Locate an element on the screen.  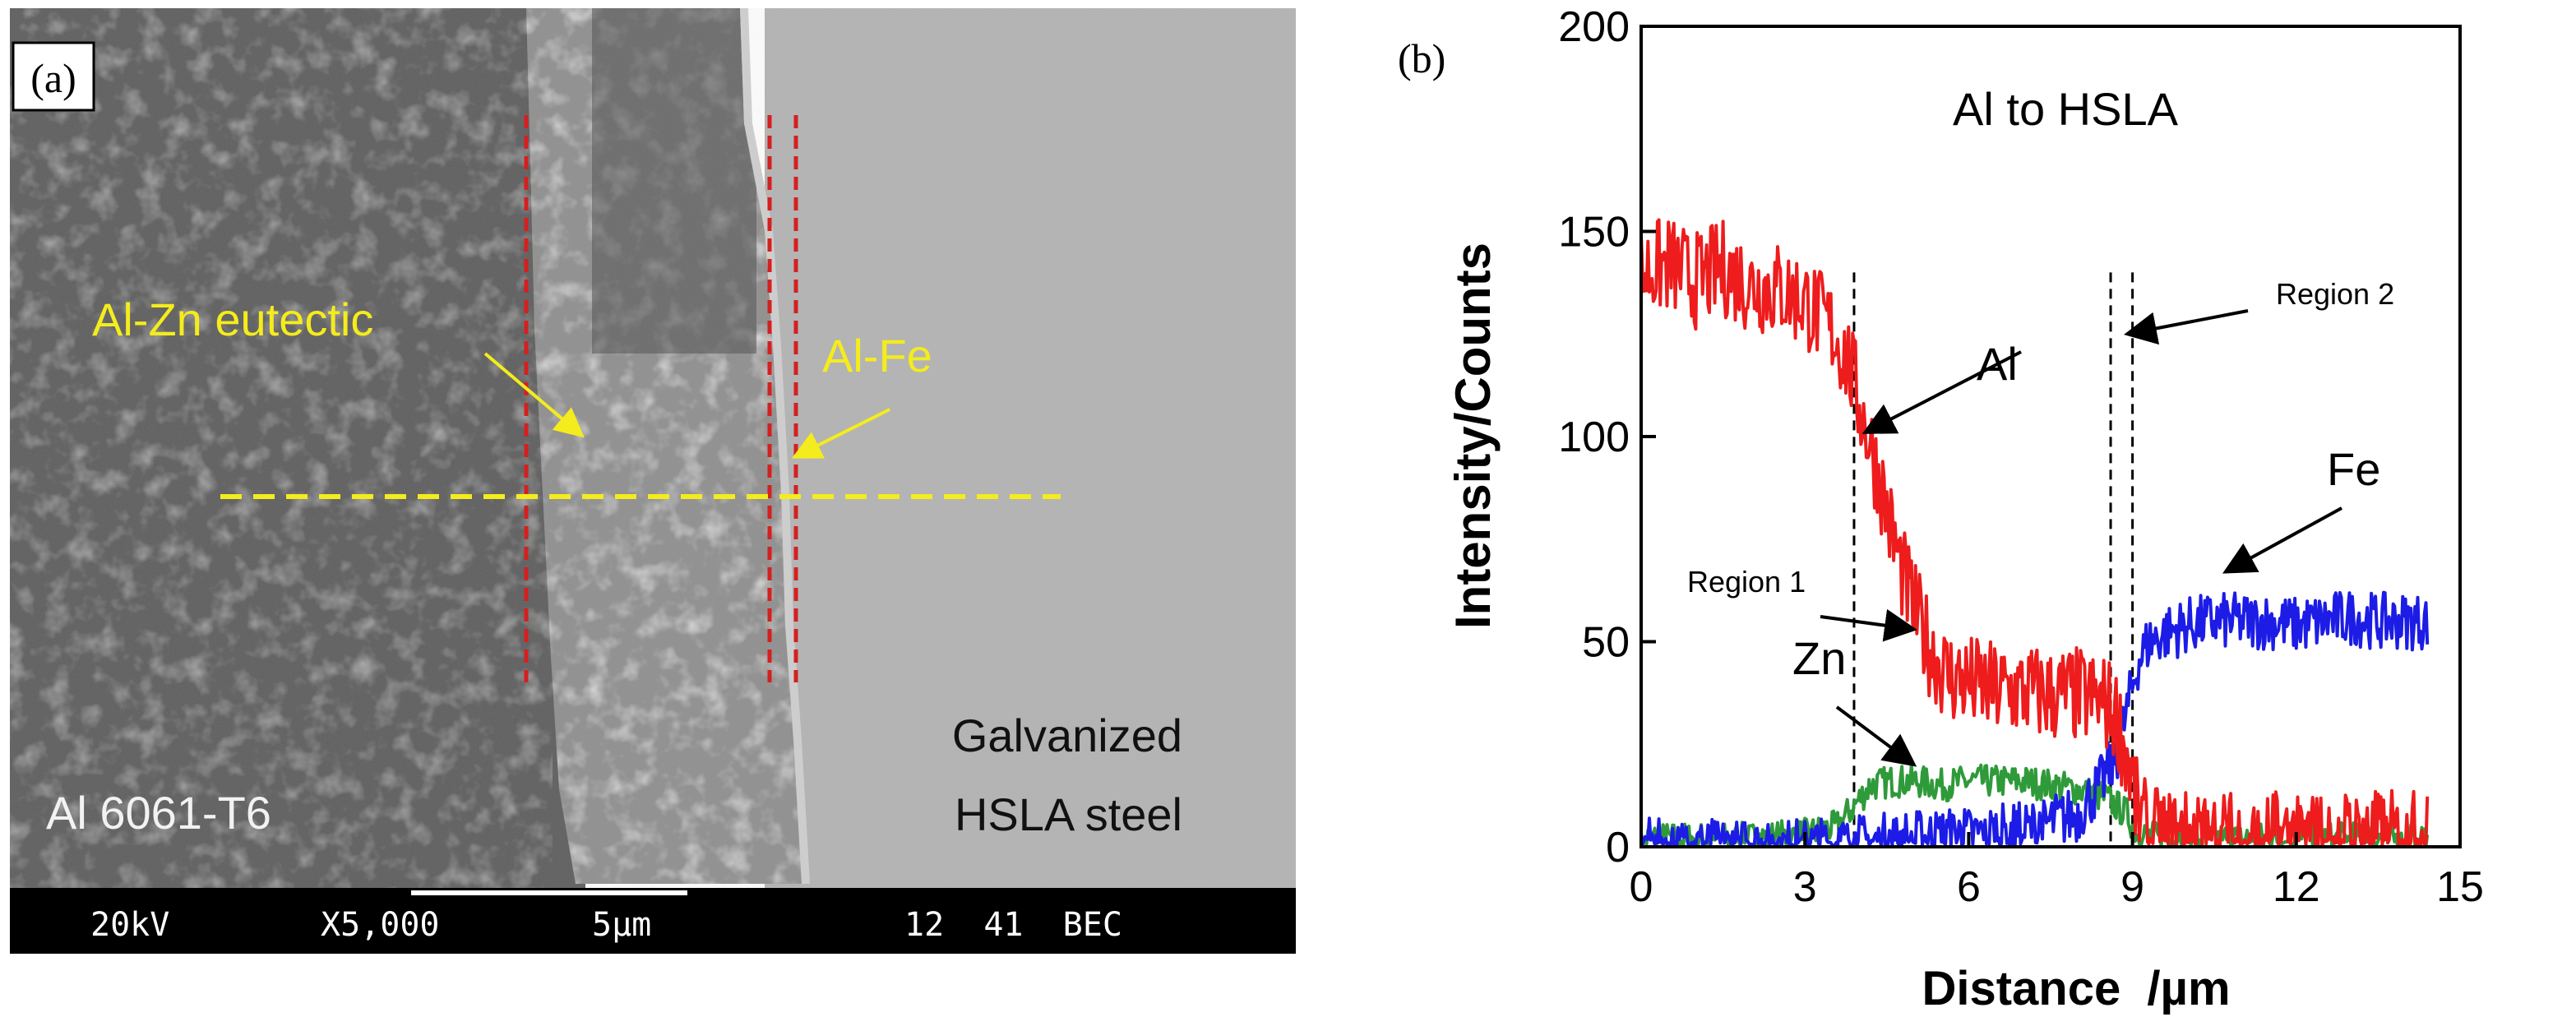
y-tick-label-150: 150 is located at coordinates (1594, 233).